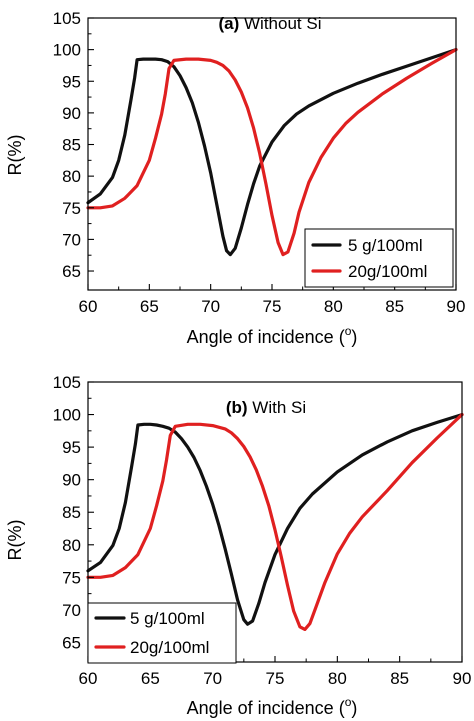 The height and width of the screenshot is (721, 474). Describe the element at coordinates (149, 306) in the screenshot. I see `panel-a-xtick-label-65: 65` at that location.